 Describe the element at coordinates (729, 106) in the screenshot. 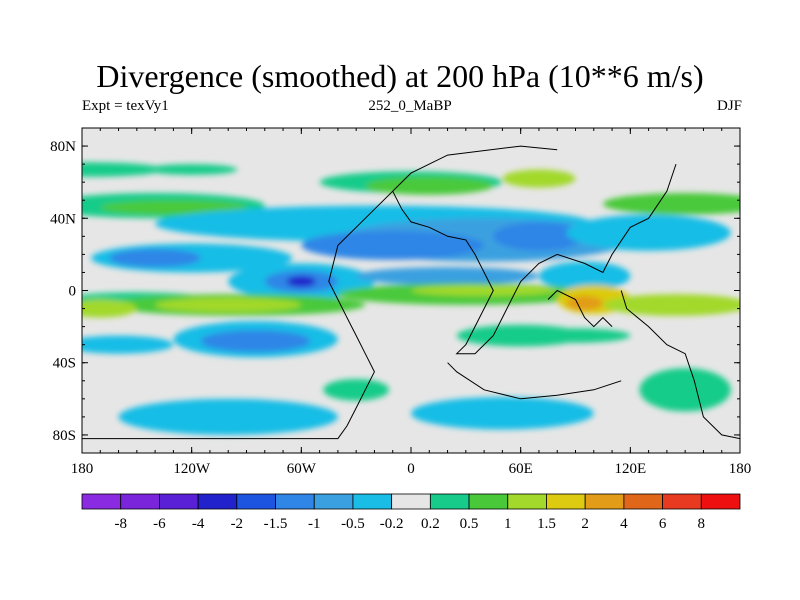

I see `season-label: DJF` at that location.